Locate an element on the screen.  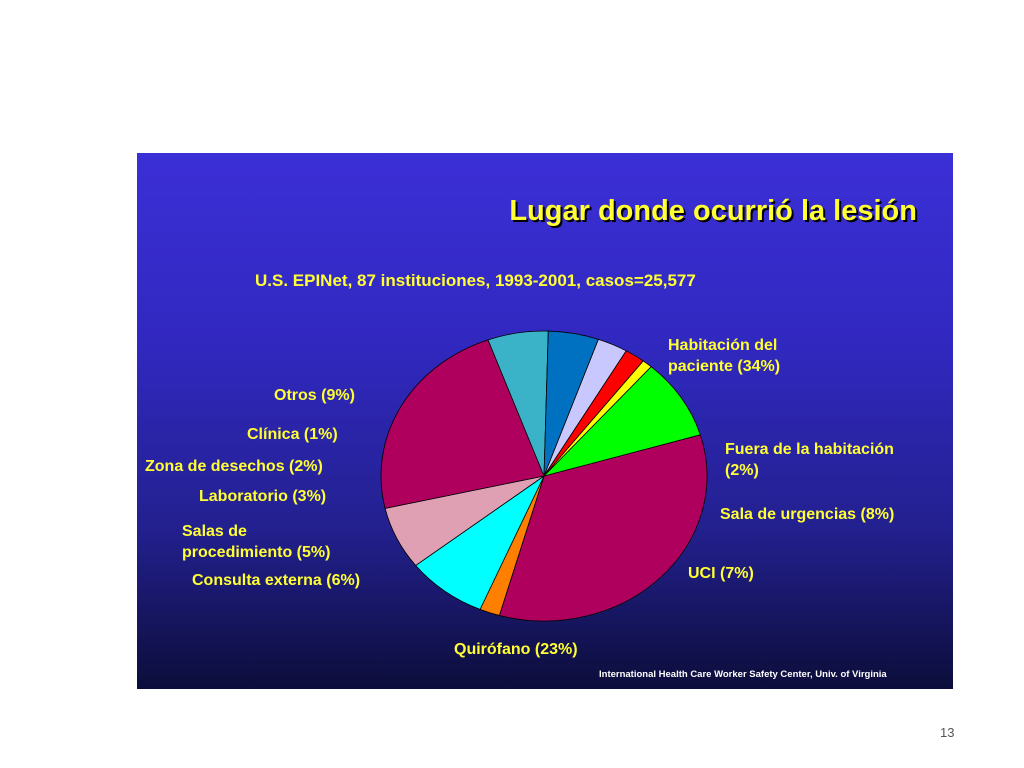
slice-label: Otros (9%) is located at coordinates (314, 395).